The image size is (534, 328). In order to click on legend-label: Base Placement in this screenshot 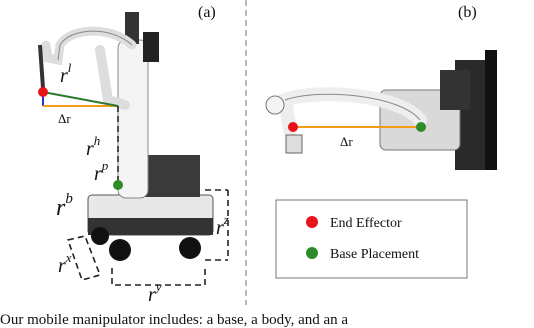, I will do `click(374, 254)`.